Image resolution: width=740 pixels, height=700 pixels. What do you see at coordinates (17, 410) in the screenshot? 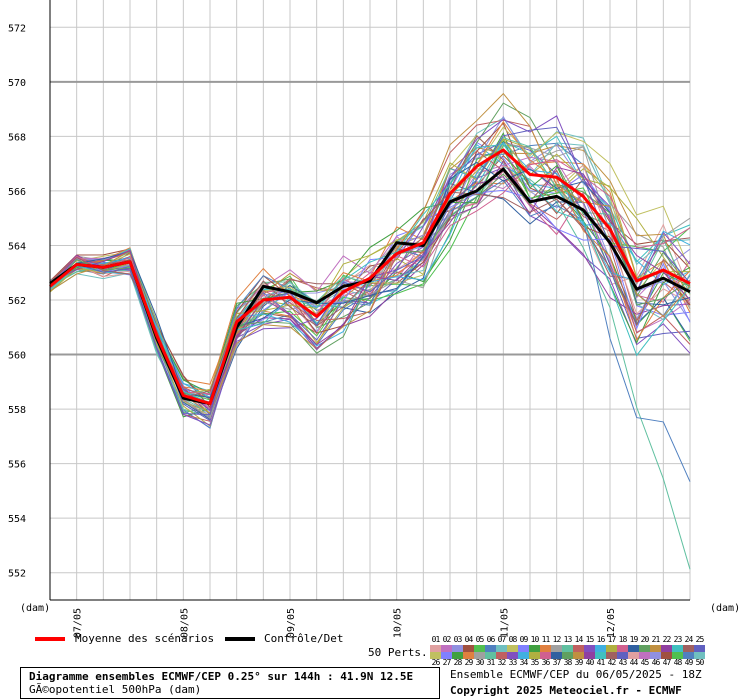
I see `y-tick-label: 558` at bounding box center [17, 410].